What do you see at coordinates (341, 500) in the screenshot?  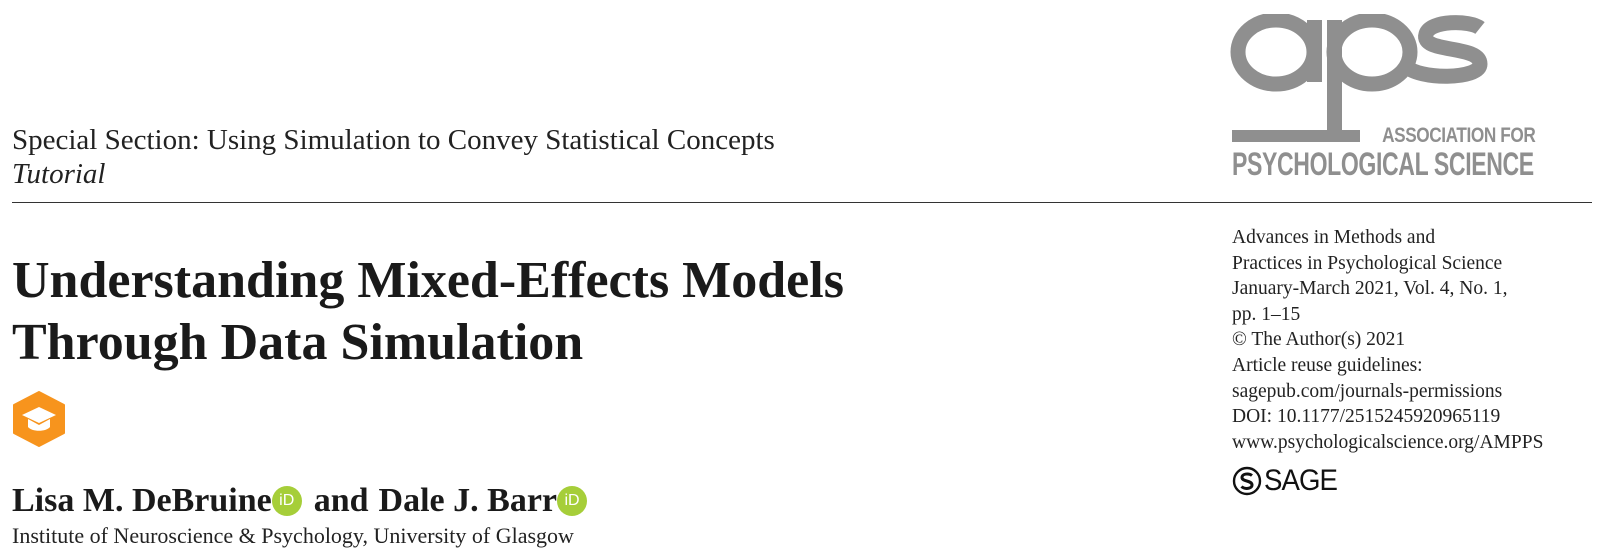 I see `author-connector: and` at bounding box center [341, 500].